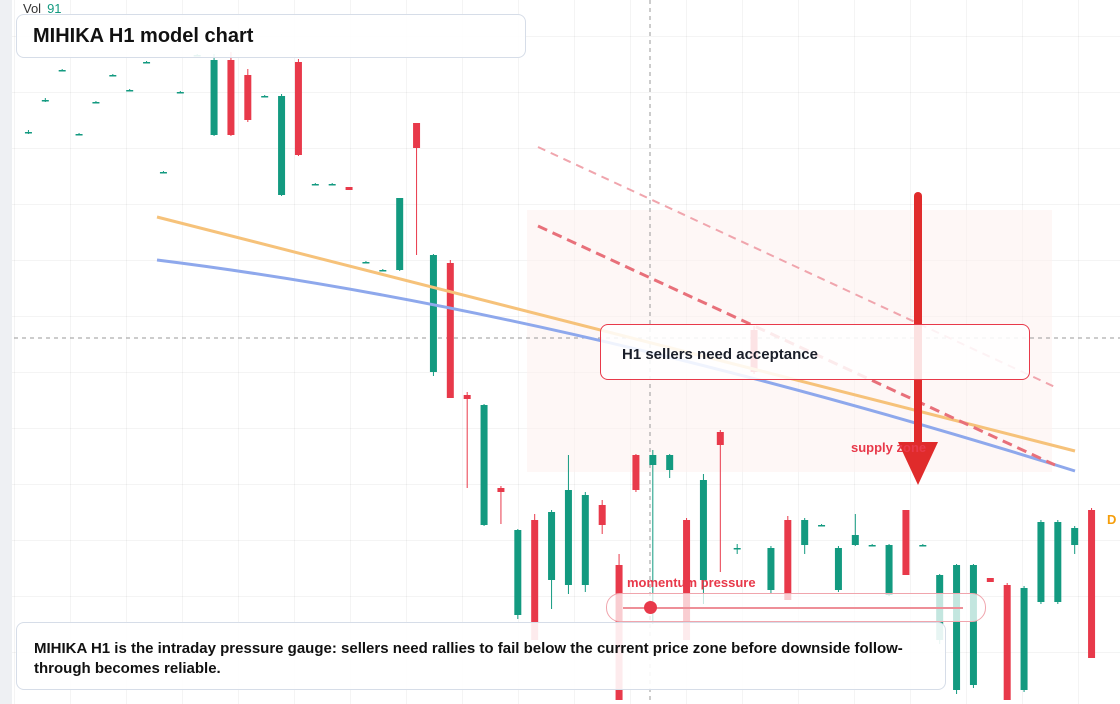 The image size is (1120, 704). I want to click on volume-label: Vol, so click(32, 8).